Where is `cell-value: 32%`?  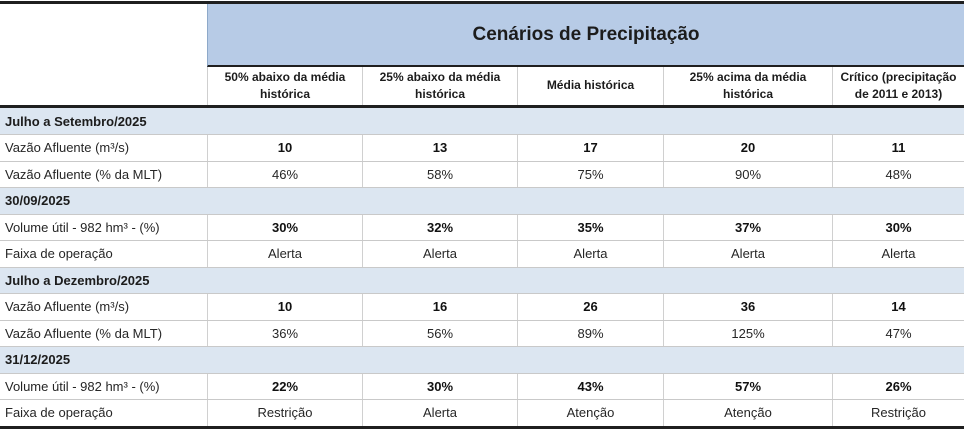
cell-value: 32% is located at coordinates (439, 227).